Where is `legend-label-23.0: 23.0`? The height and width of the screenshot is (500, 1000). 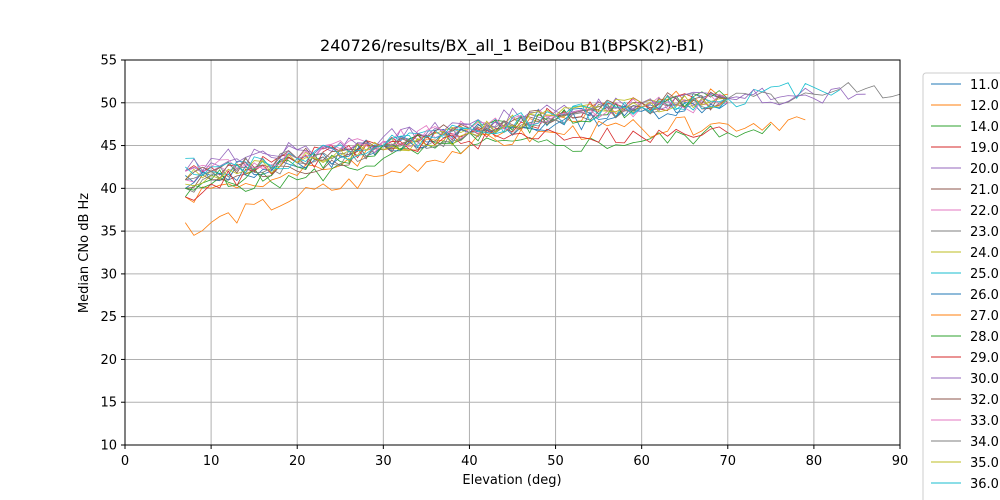 legend-label-23.0: 23.0 is located at coordinates (984, 232).